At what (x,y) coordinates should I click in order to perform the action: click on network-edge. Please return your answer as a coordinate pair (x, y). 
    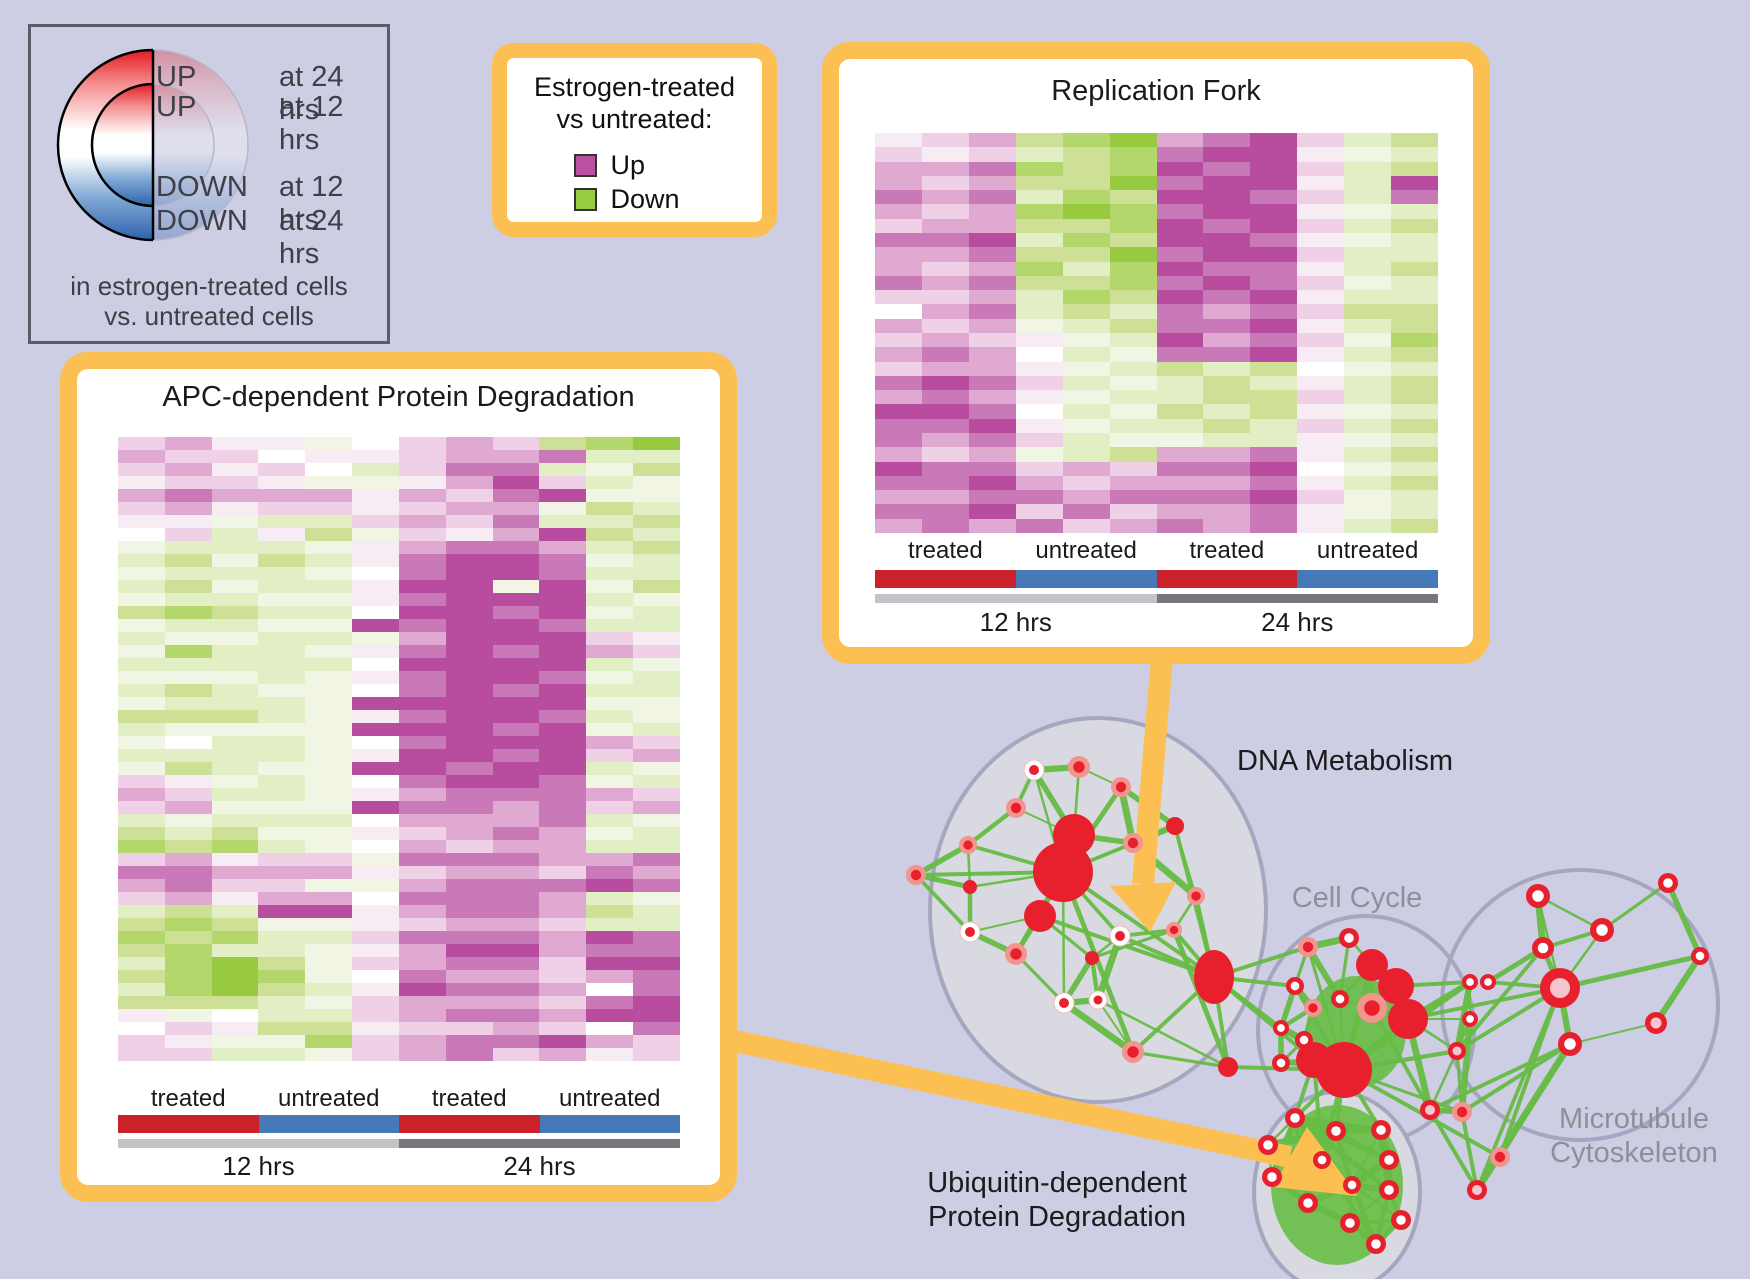
    Looking at the image, I should click on (1500, 1077).